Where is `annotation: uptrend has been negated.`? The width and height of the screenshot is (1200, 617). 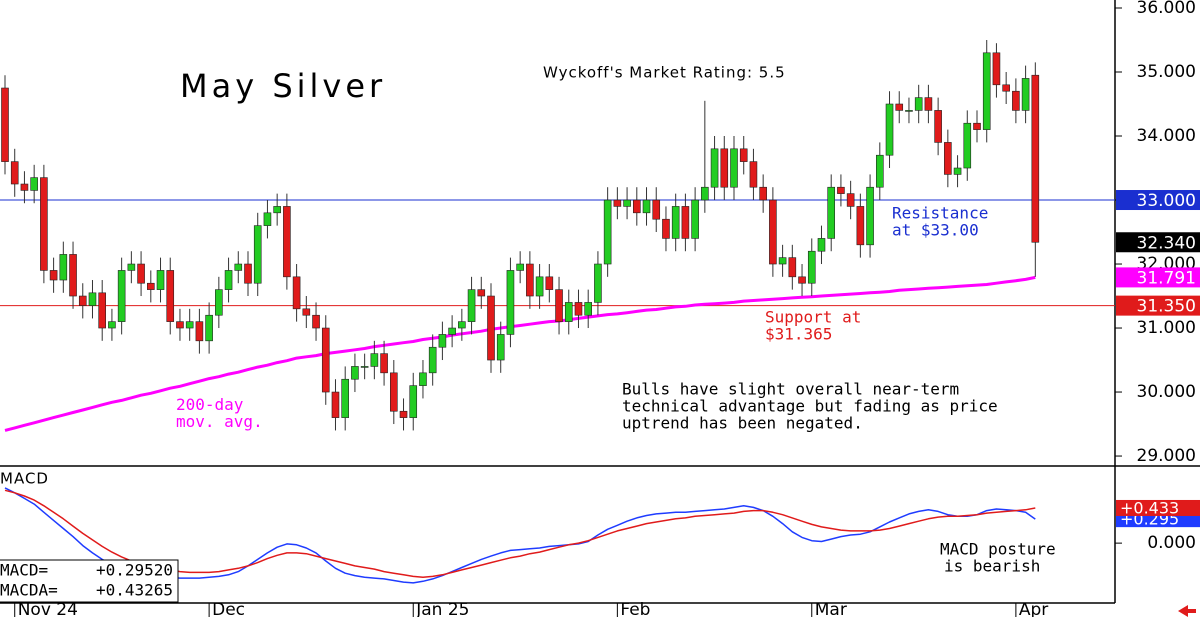 annotation: uptrend has been negated. is located at coordinates (742, 423).